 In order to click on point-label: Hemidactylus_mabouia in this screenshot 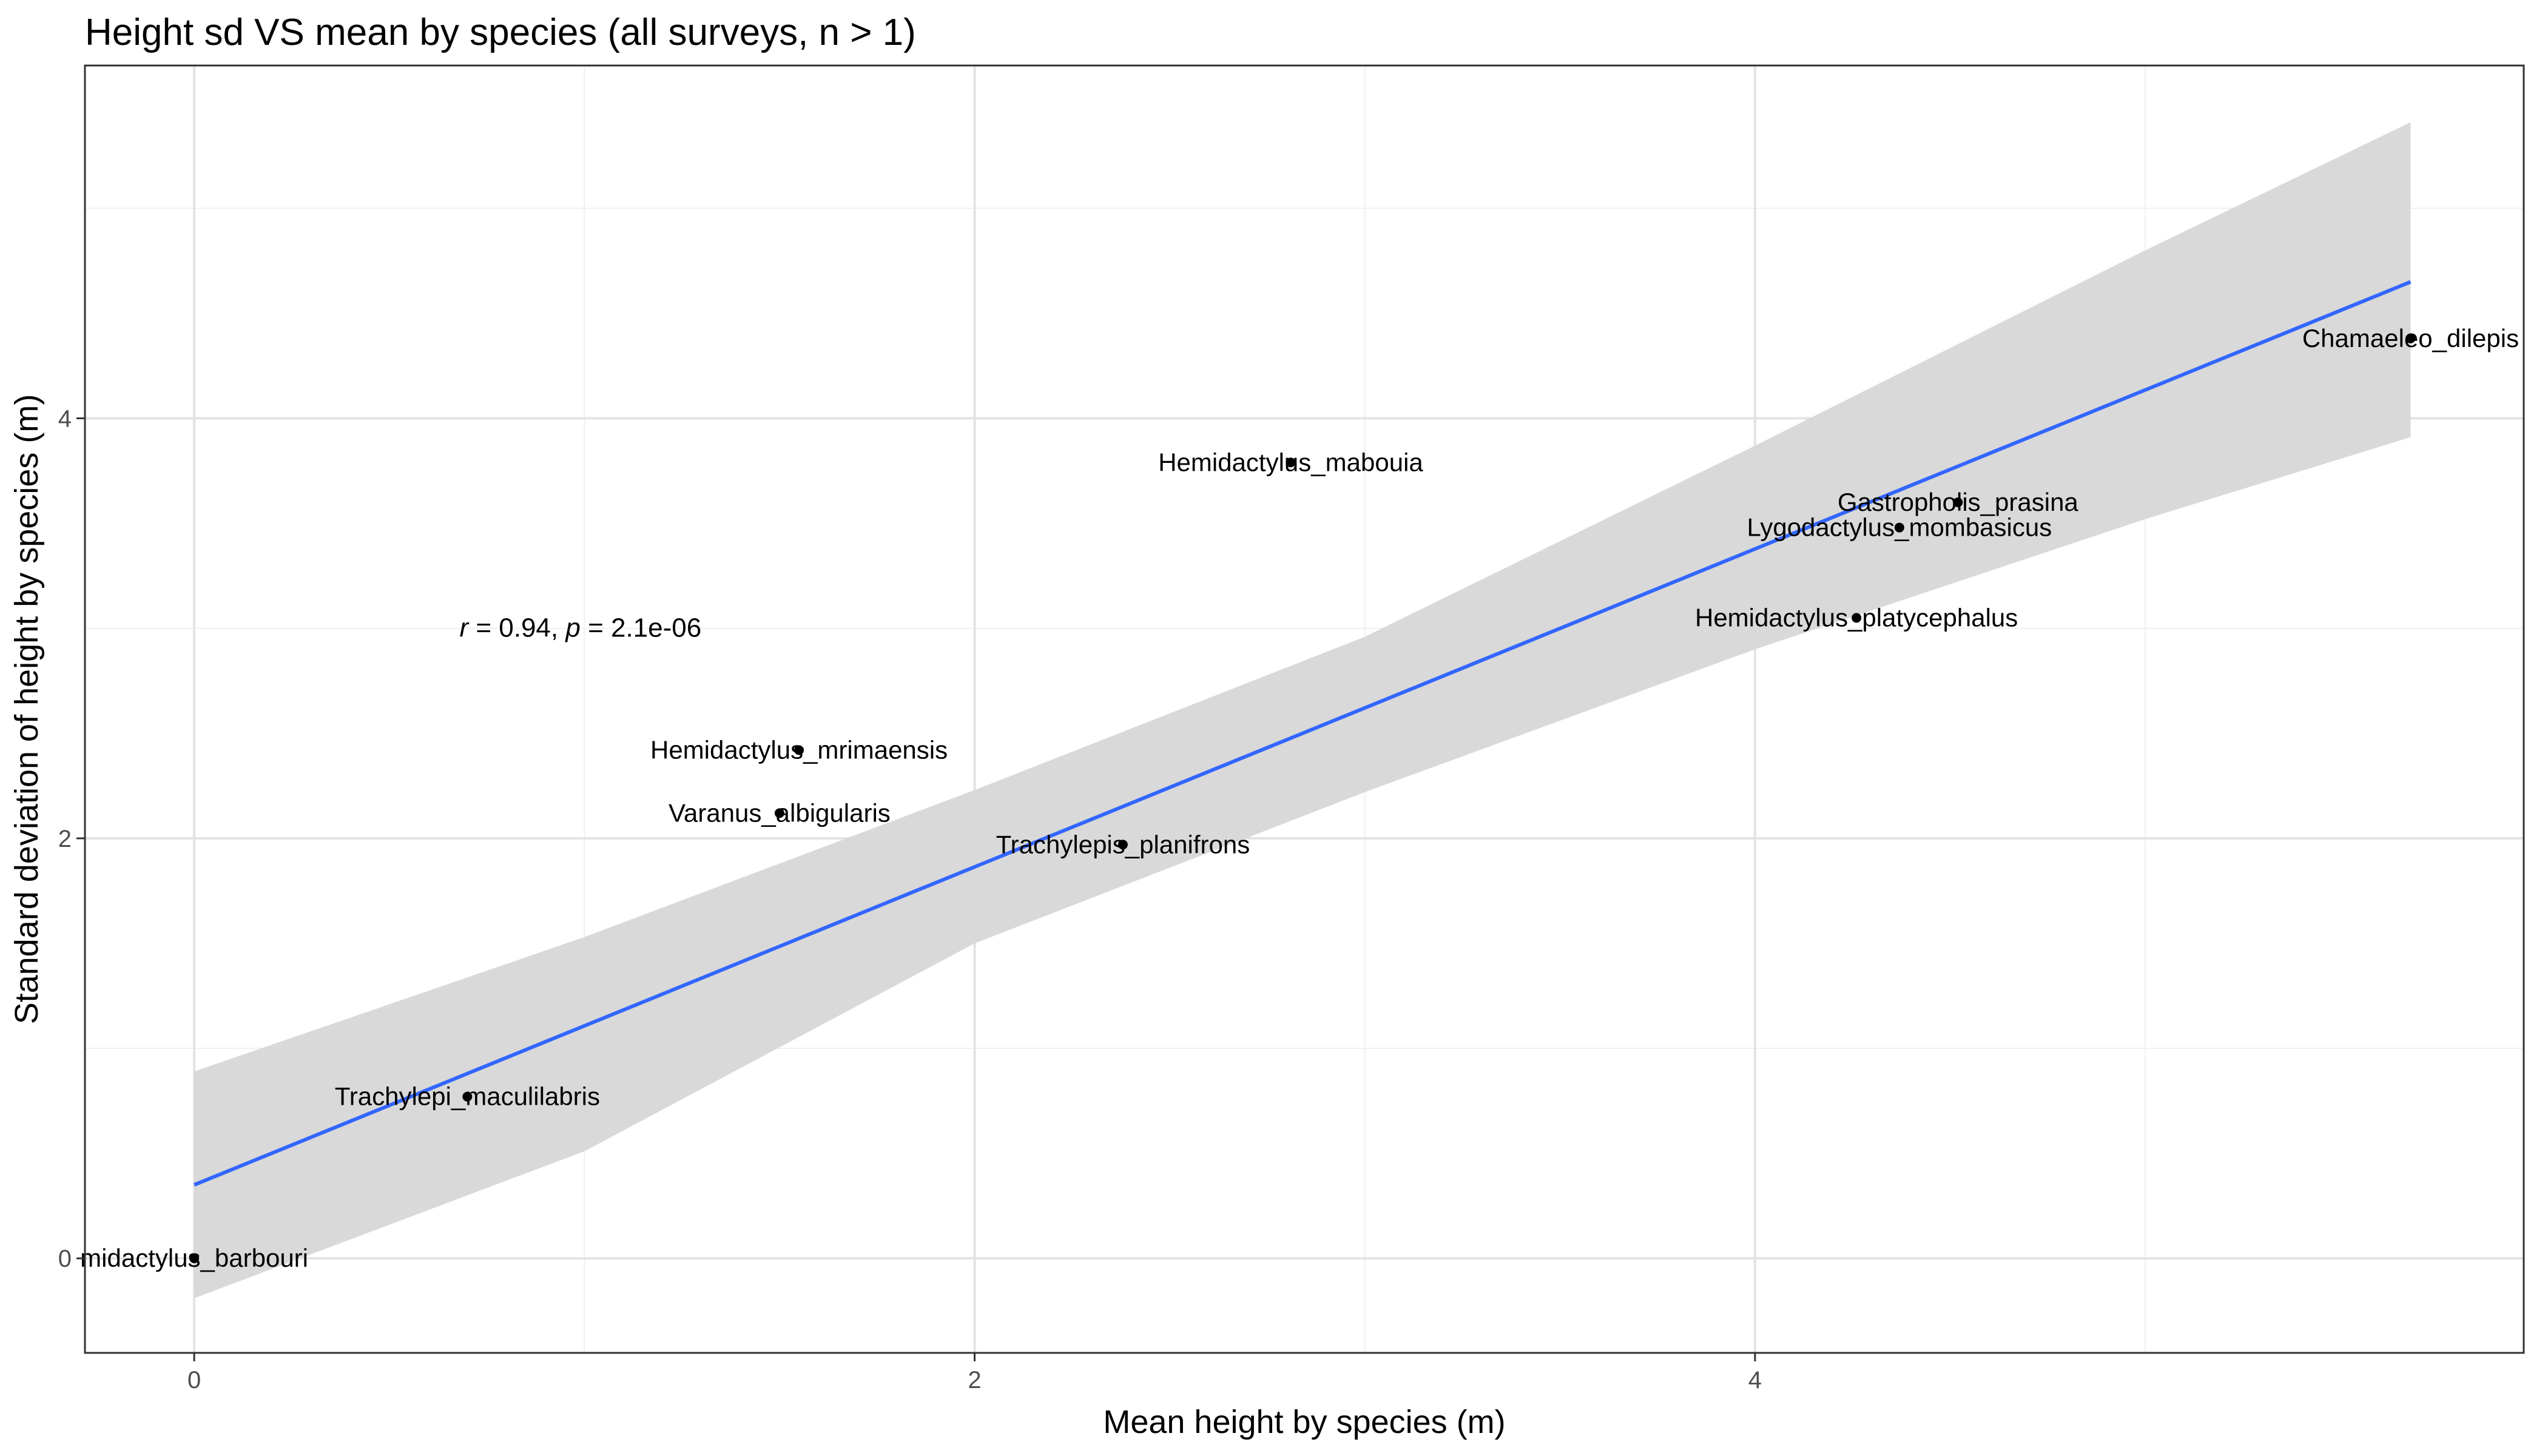, I will do `click(1290, 462)`.